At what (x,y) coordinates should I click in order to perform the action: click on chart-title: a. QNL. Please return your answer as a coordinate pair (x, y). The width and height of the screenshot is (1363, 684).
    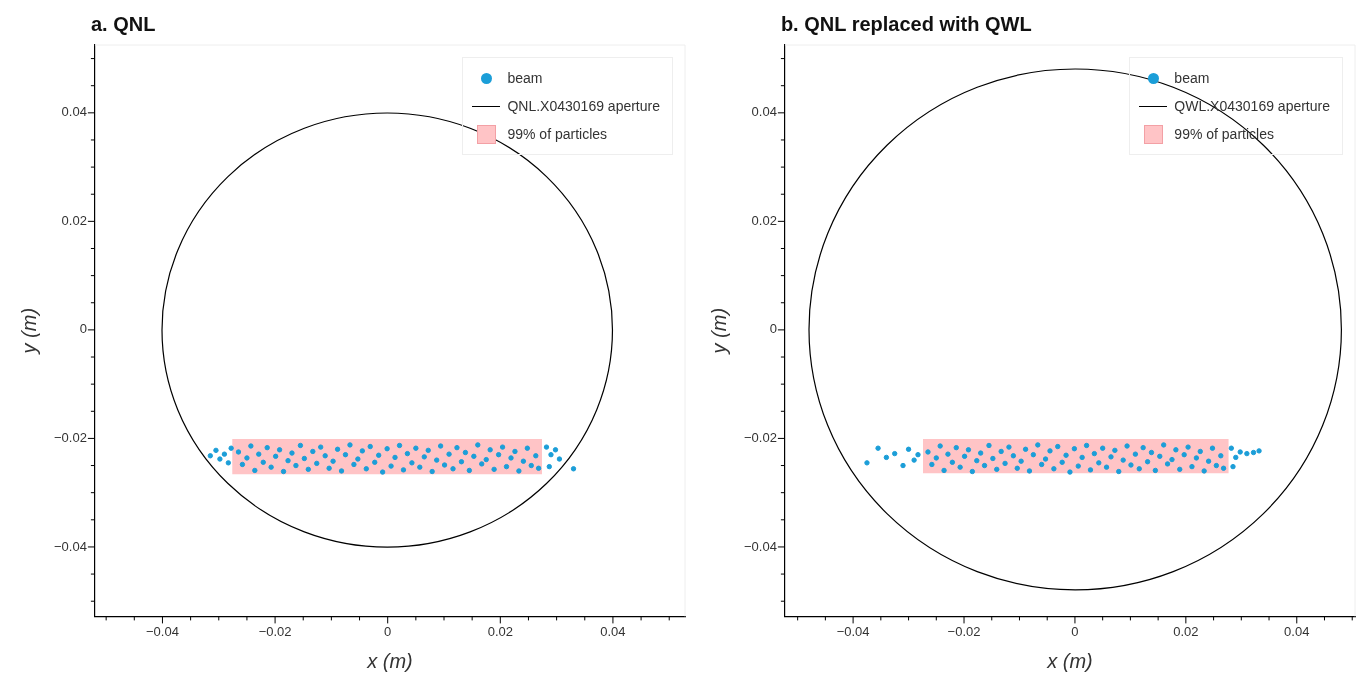
    Looking at the image, I should click on (123, 24).